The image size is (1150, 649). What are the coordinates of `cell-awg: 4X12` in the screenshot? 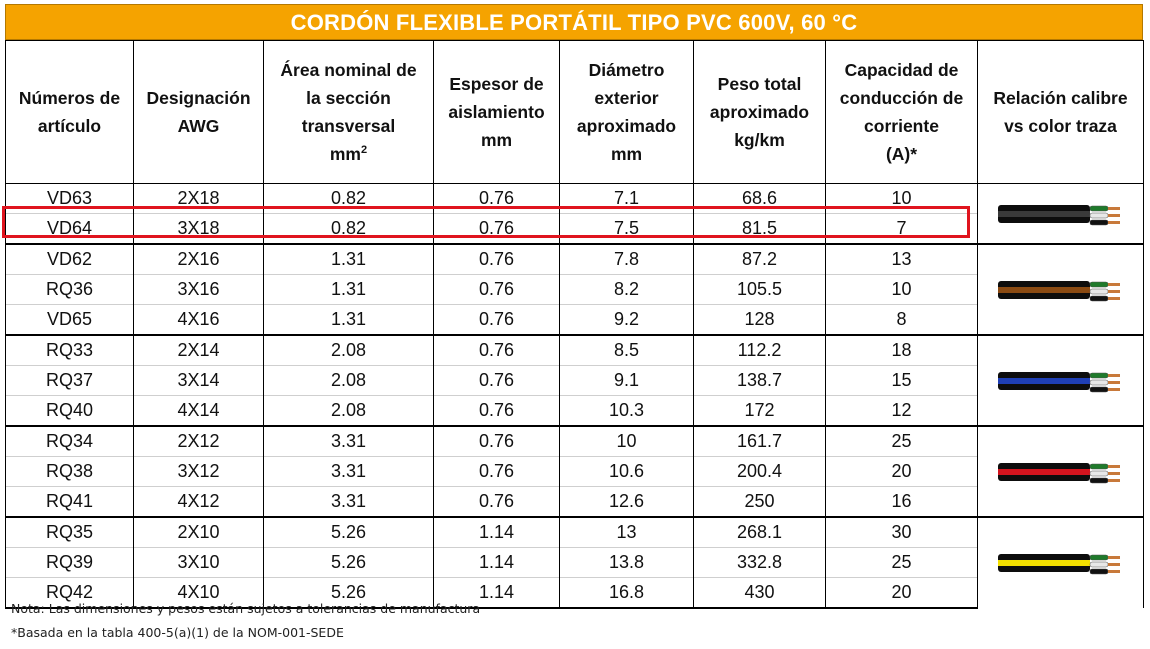 It's located at (198, 501).